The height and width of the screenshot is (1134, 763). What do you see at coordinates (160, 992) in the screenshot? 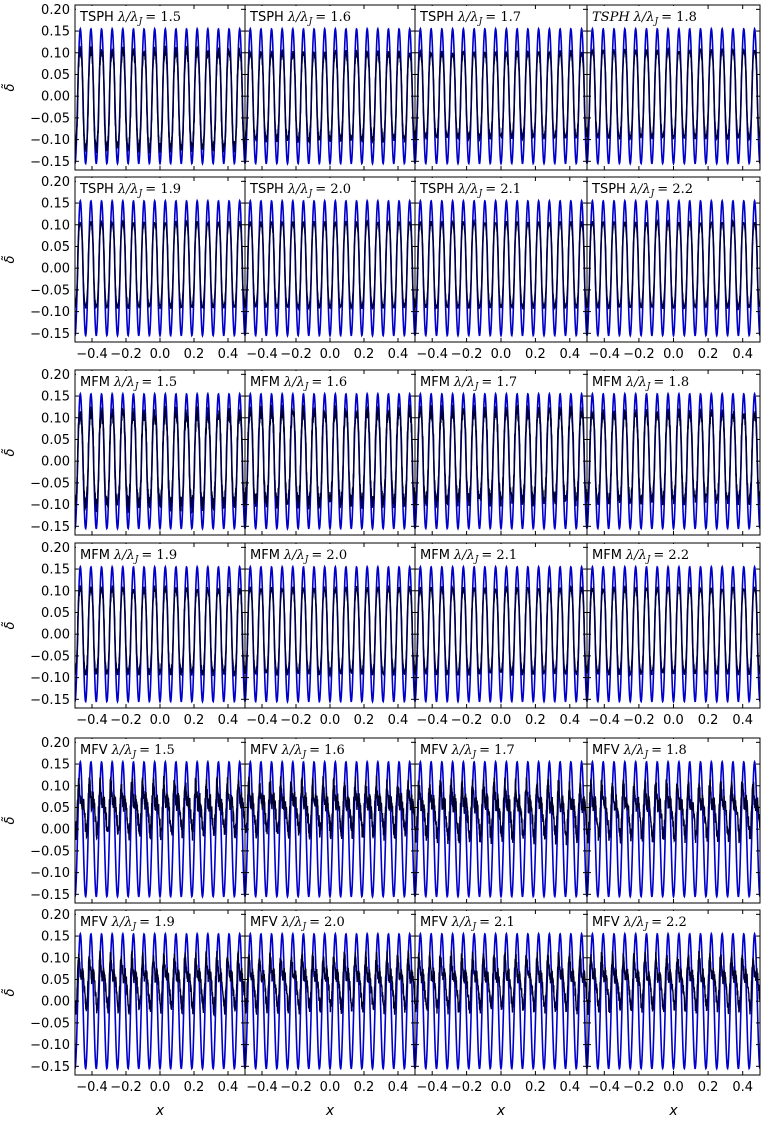
I see `panel: MFV λ/λJ = 1.9` at bounding box center [160, 992].